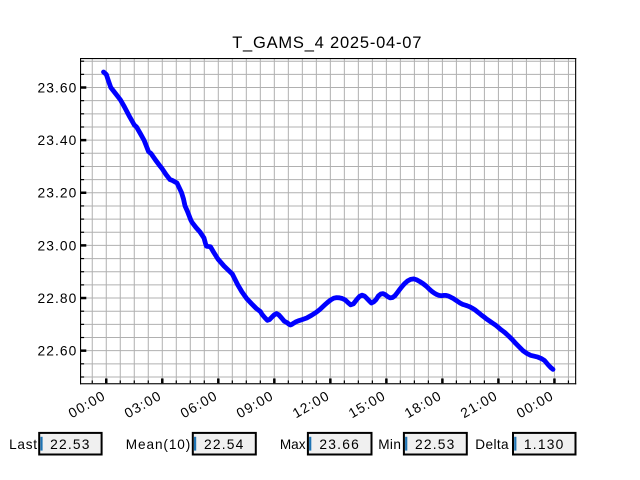  Describe the element at coordinates (224, 444) in the screenshot. I see `svg-text: 22.54` at that location.